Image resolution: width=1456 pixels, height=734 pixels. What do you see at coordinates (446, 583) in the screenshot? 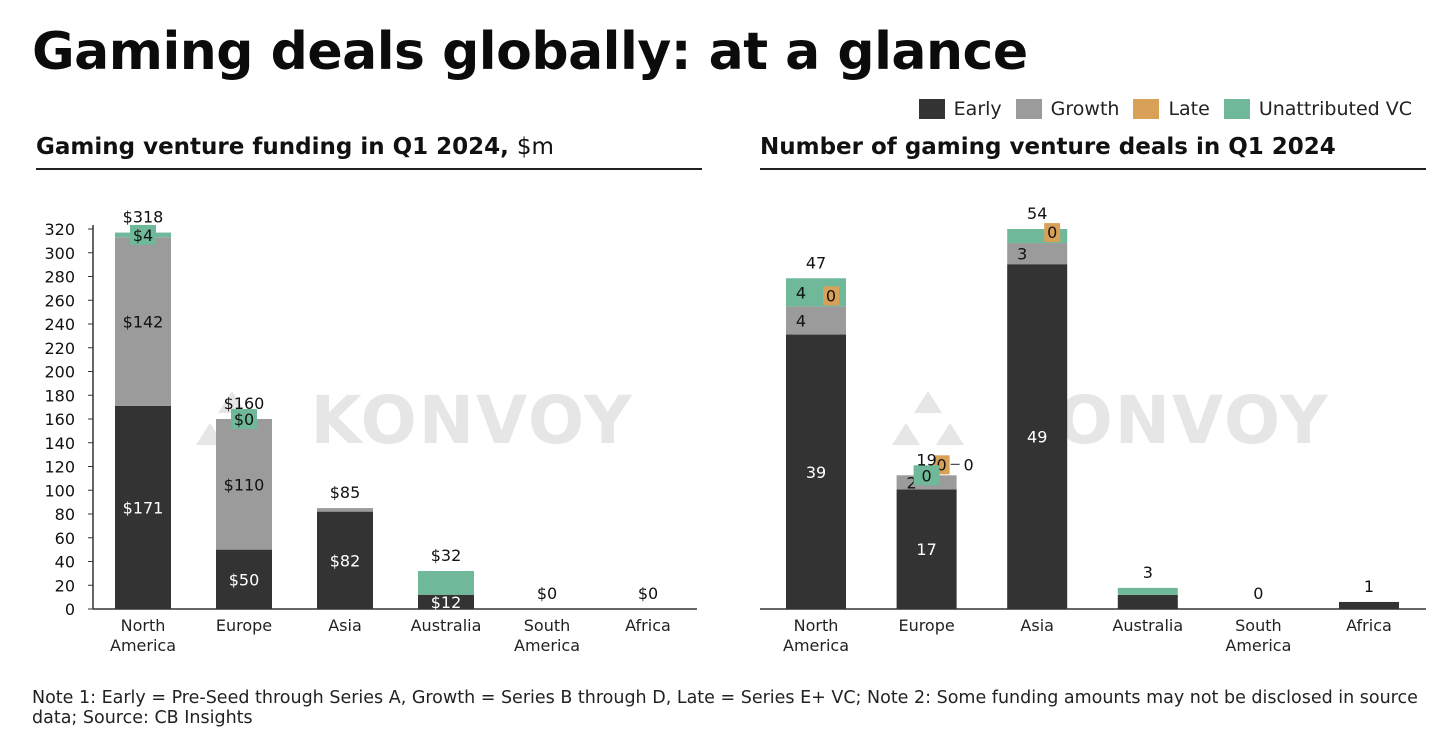
I see `funding-bar-unattributed` at bounding box center [446, 583].